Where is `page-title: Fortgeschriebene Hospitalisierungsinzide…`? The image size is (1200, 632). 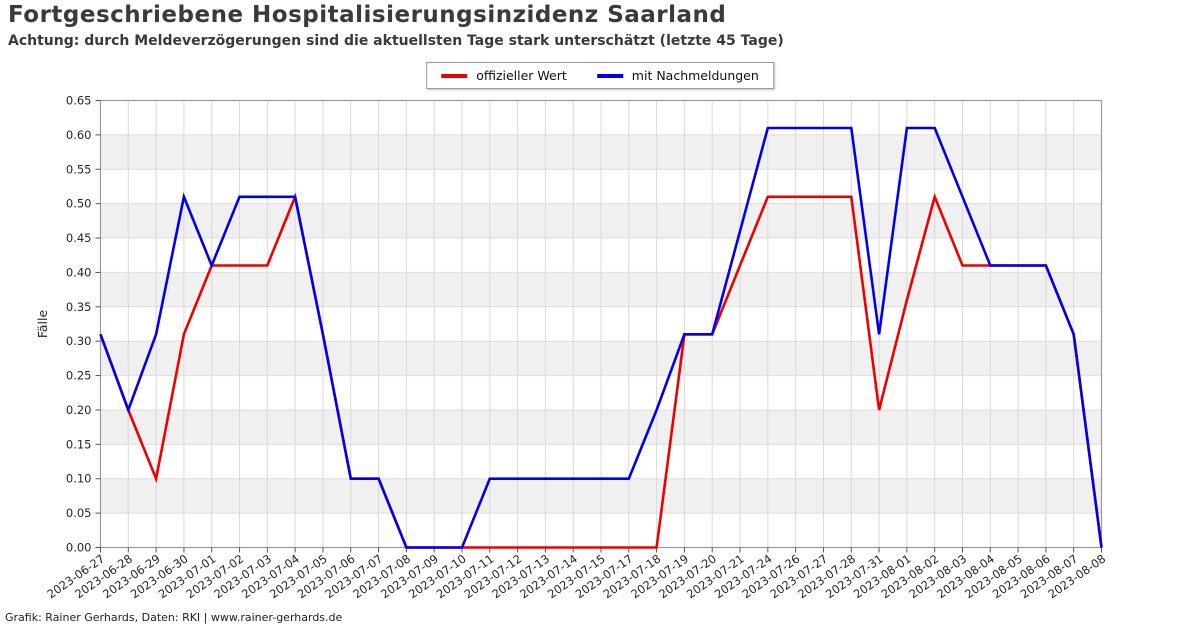
page-title: Fortgeschriebene Hospitalisierungsinzide… is located at coordinates (367, 15).